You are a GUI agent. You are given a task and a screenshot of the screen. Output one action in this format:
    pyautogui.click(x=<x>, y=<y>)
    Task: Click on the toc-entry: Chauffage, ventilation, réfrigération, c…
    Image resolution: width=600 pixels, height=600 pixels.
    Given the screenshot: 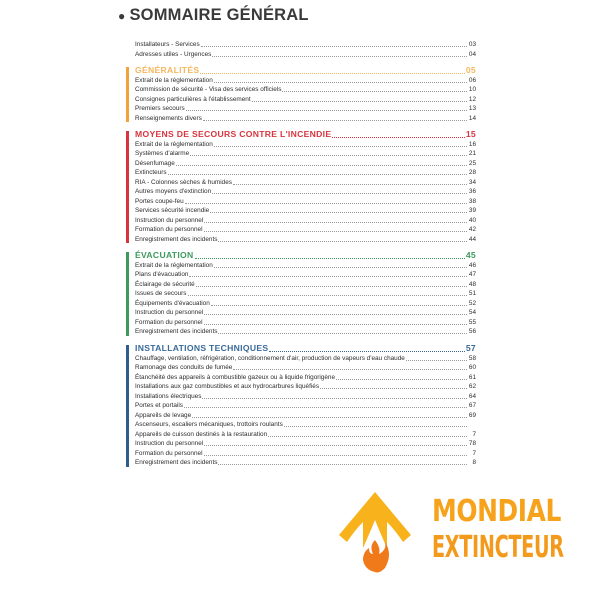 What is the action you would take?
    pyautogui.click(x=301, y=359)
    